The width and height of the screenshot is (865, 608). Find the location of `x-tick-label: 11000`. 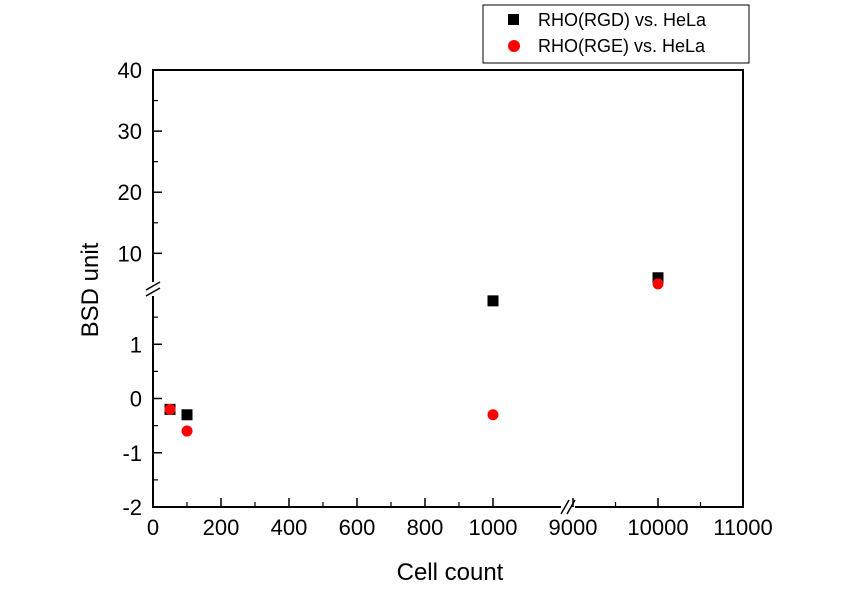

x-tick-label: 11000 is located at coordinates (743, 527).